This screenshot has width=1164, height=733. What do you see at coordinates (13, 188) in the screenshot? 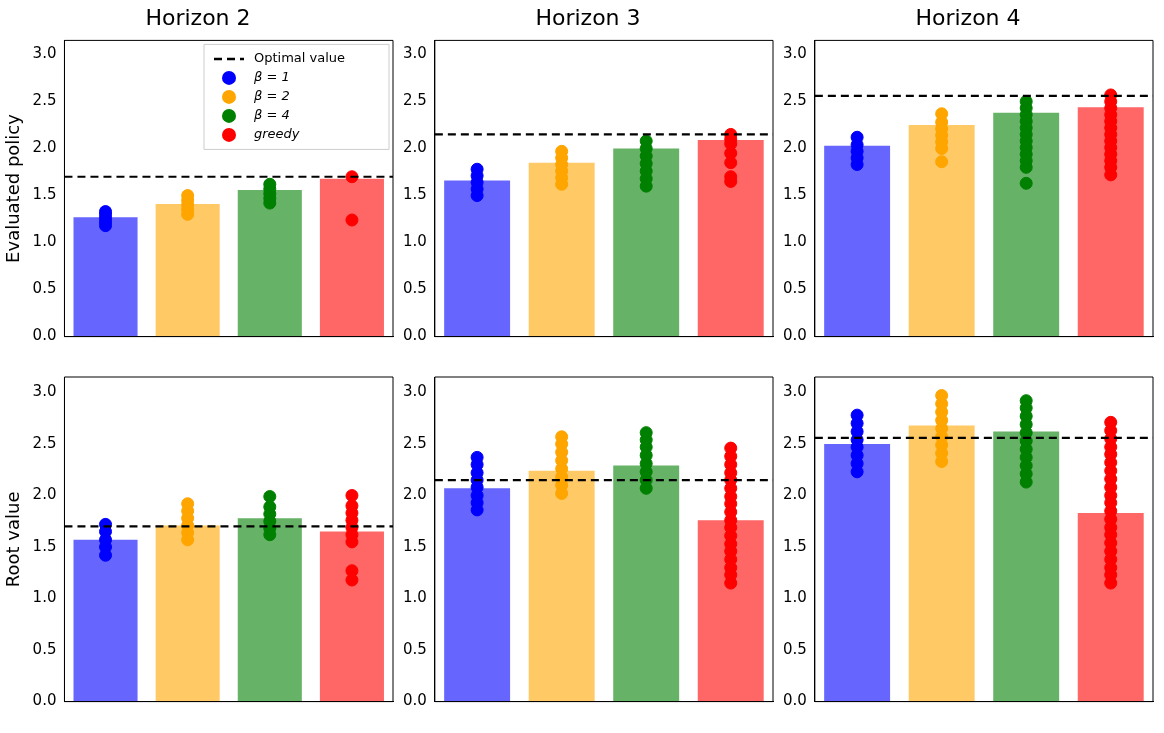
I see `y-axis-title: Evaluated policy` at bounding box center [13, 188].